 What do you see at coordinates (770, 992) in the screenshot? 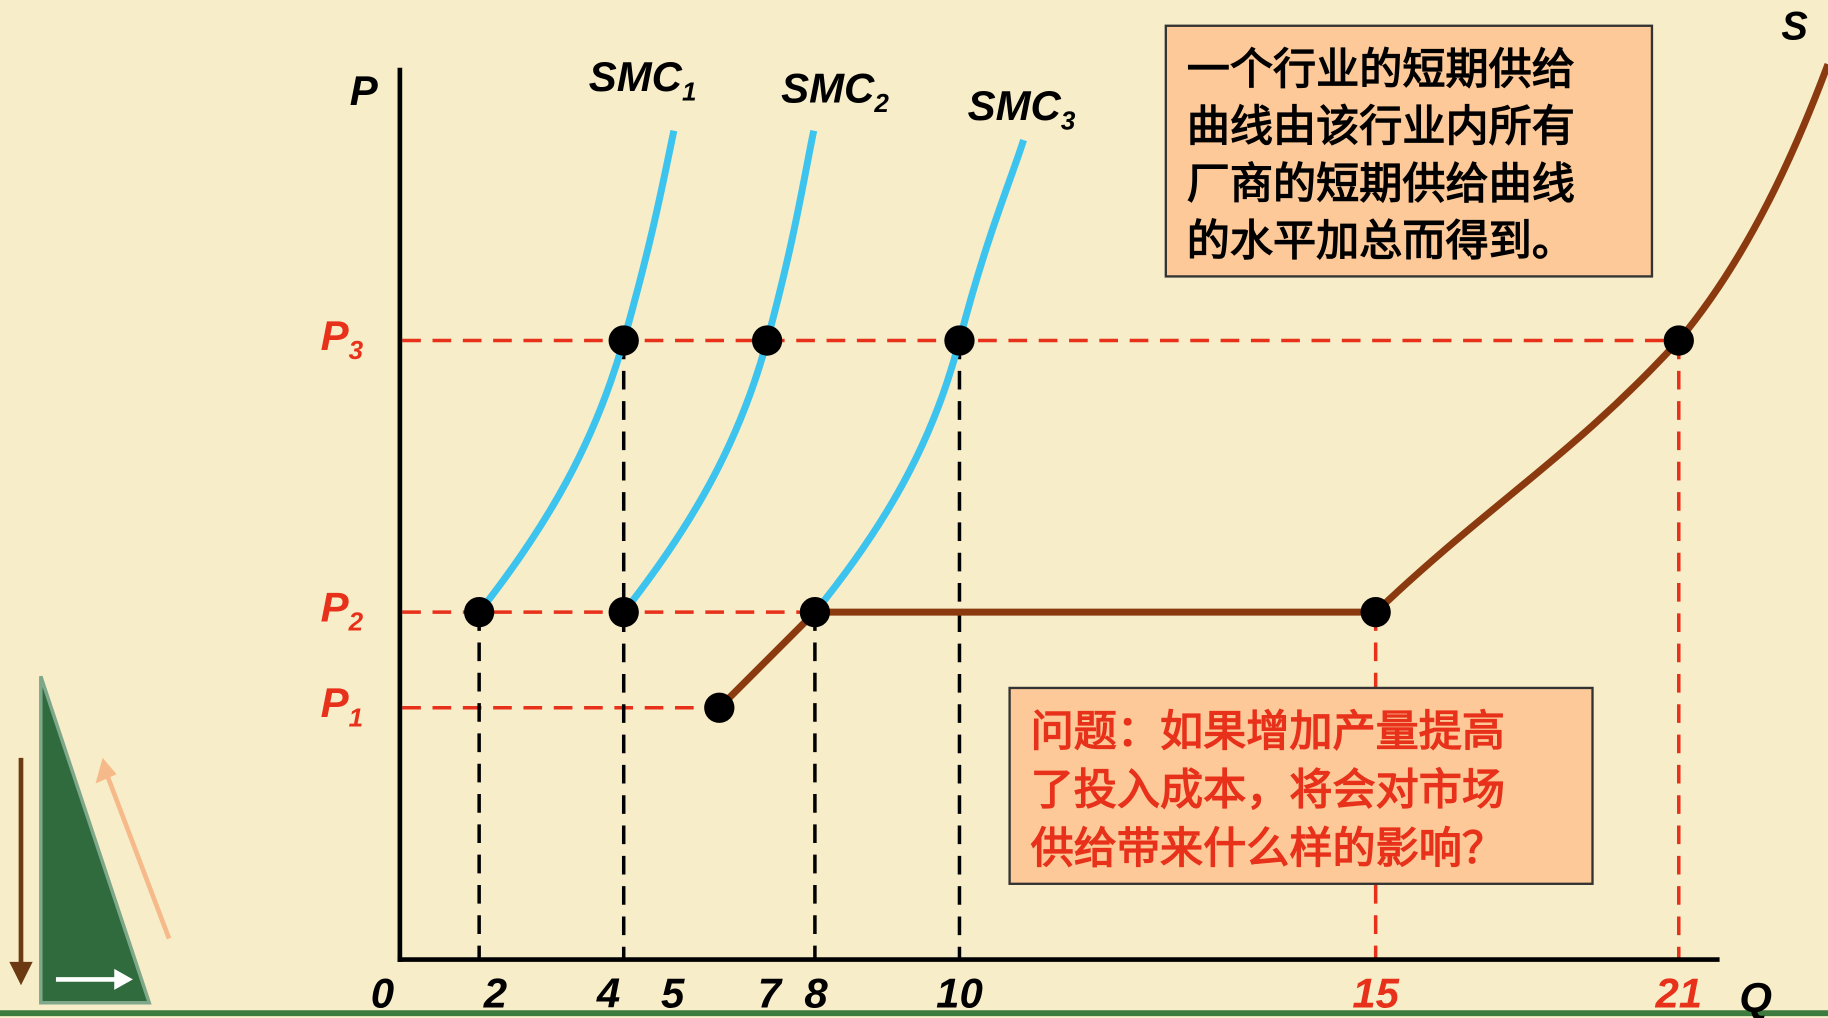
I see `x-tick-label: 7` at bounding box center [770, 992].